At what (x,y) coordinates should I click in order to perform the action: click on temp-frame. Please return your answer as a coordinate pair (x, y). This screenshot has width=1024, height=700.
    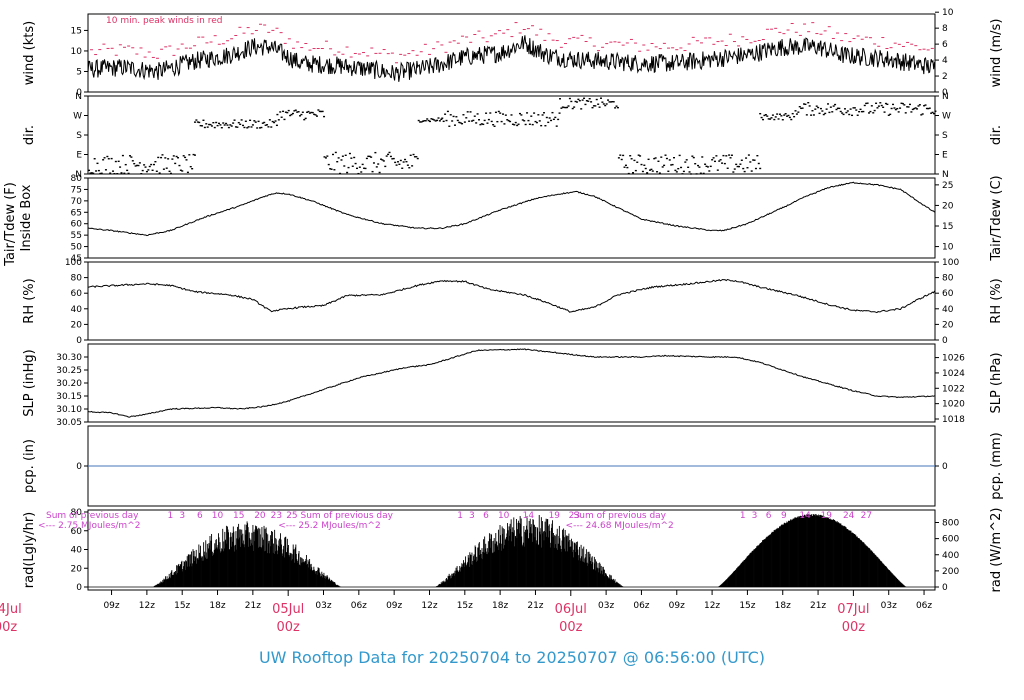
    Looking at the image, I should click on (511, 218).